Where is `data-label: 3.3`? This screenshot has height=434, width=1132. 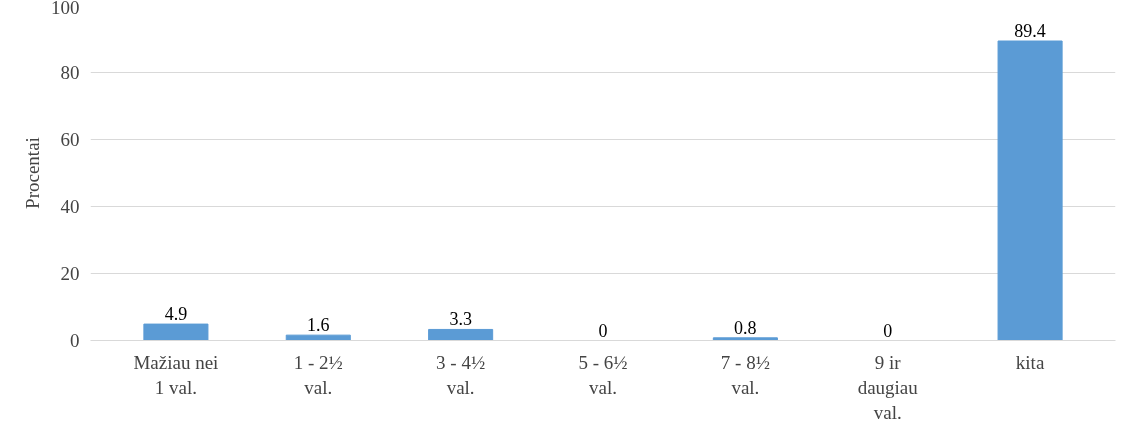 data-label: 3.3 is located at coordinates (460, 319).